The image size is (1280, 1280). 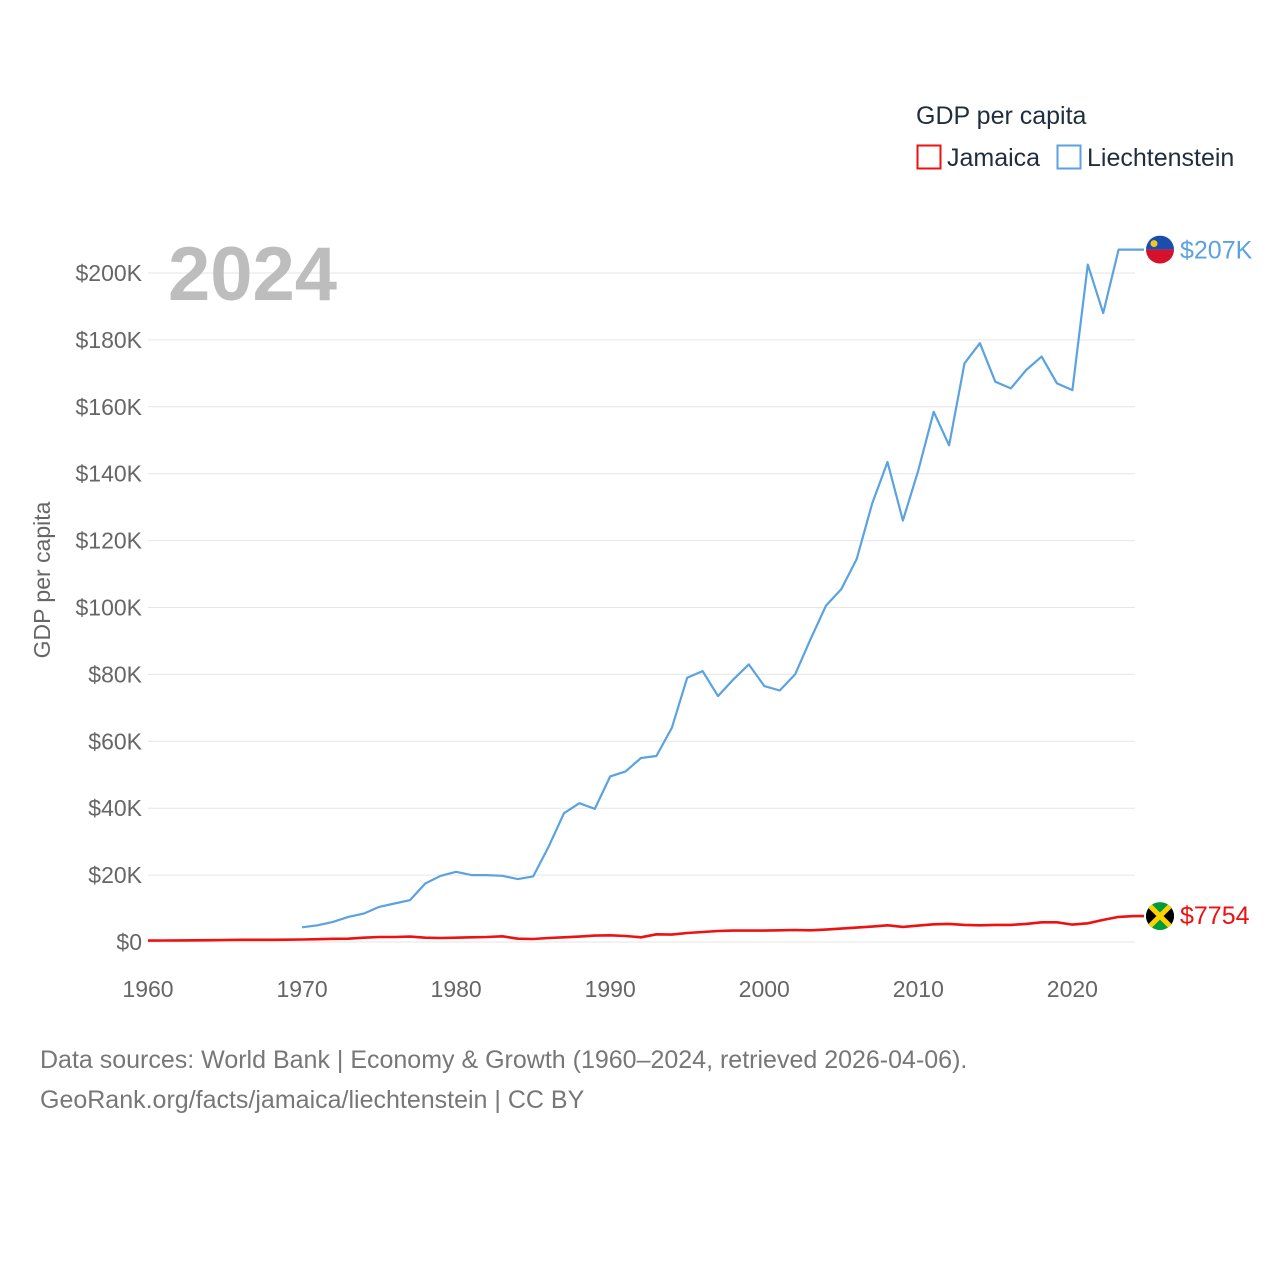 I want to click on legend-label-liechtenstein: Liechtenstein, so click(x=1160, y=158).